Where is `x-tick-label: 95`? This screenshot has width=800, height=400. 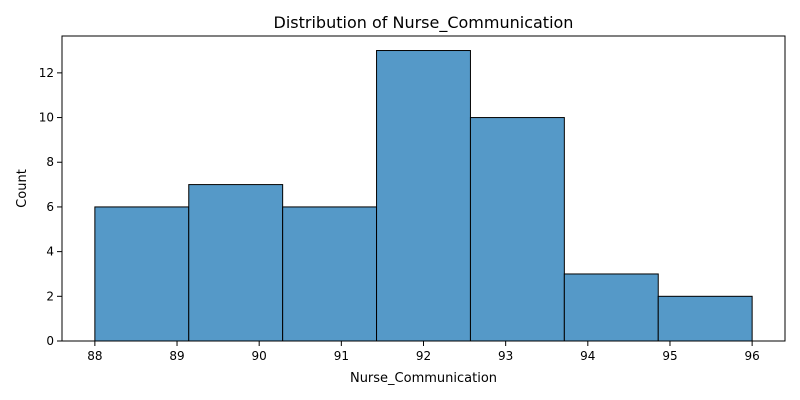 x-tick-label: 95 is located at coordinates (669, 356).